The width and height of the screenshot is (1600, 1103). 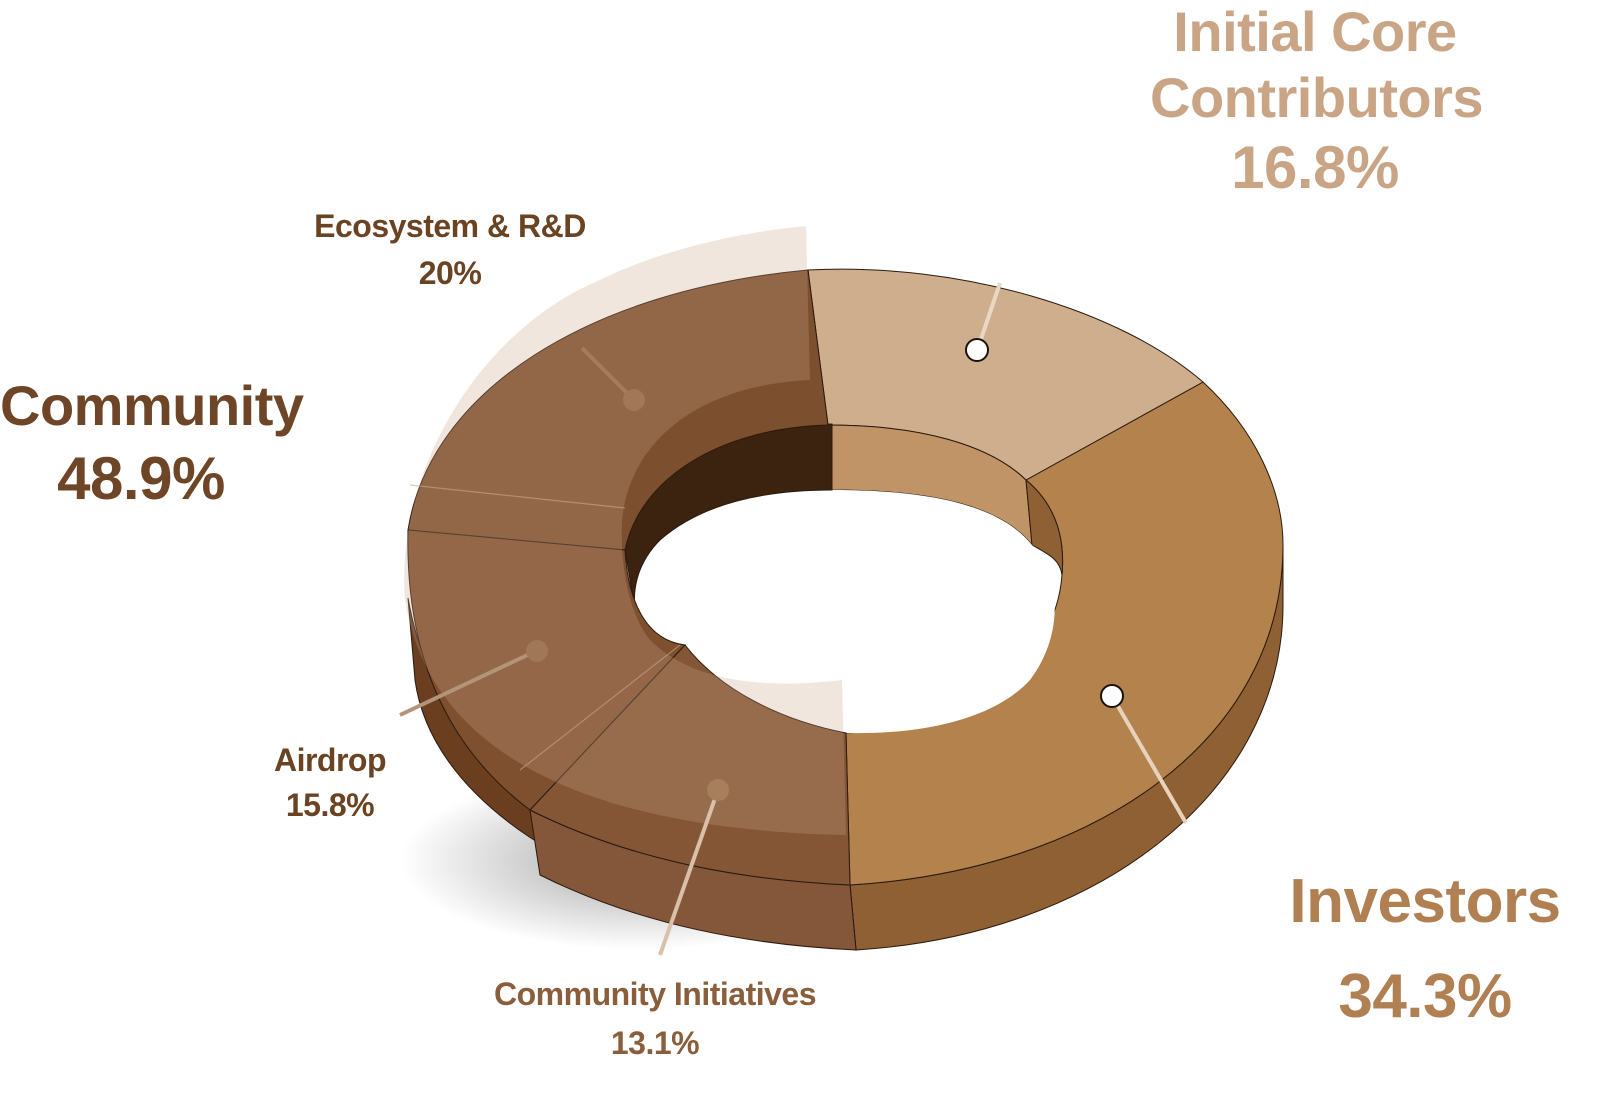 I want to click on icc-leader-line, so click(x=989, y=315).